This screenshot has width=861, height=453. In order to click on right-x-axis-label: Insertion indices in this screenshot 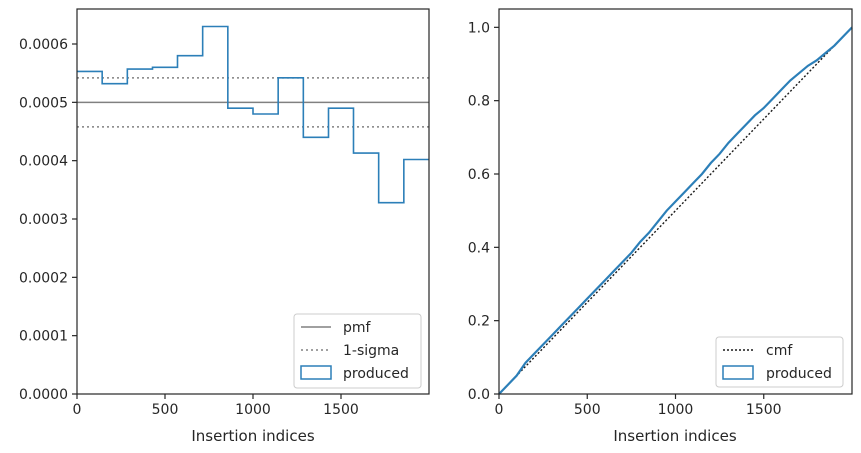, I will do `click(674, 436)`.